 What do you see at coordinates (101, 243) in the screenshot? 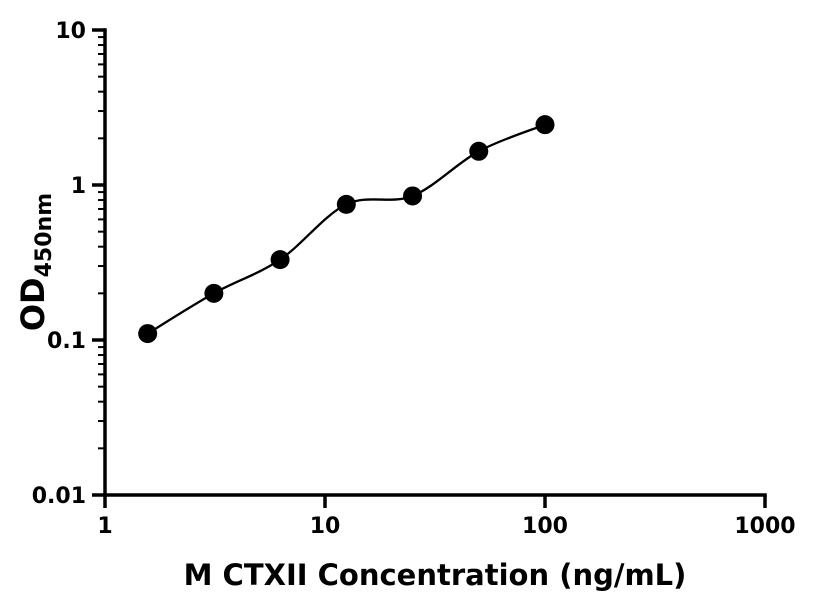
I see `y-axis-minor-ticks` at bounding box center [101, 243].